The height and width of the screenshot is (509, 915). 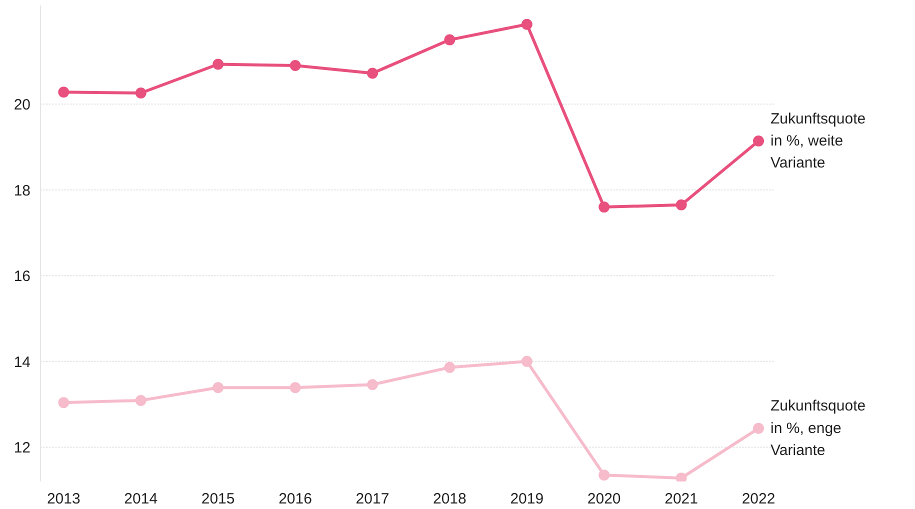 What do you see at coordinates (295, 499) in the screenshot?
I see `x-tick-label: 2016` at bounding box center [295, 499].